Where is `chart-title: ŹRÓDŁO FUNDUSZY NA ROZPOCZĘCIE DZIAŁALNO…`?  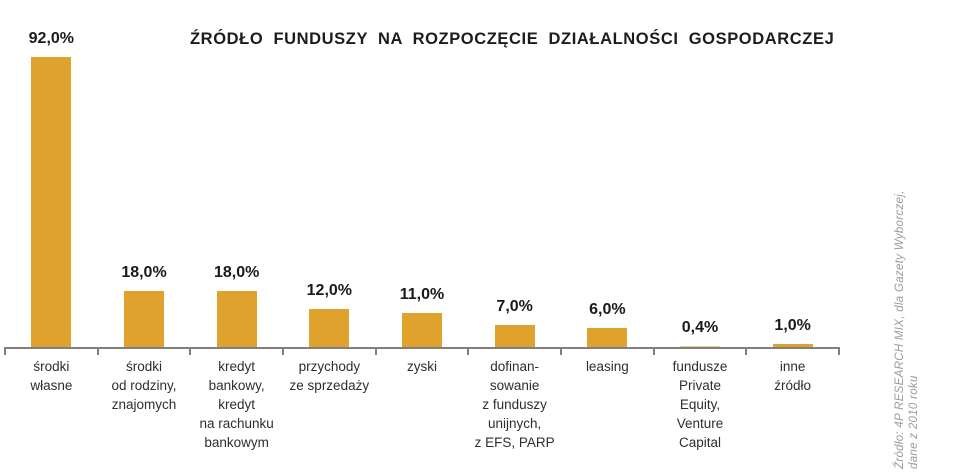
chart-title: ŹRÓDŁO FUNDUSZY NA ROZPOCZĘCIE DZIAŁALNO… is located at coordinates (512, 39).